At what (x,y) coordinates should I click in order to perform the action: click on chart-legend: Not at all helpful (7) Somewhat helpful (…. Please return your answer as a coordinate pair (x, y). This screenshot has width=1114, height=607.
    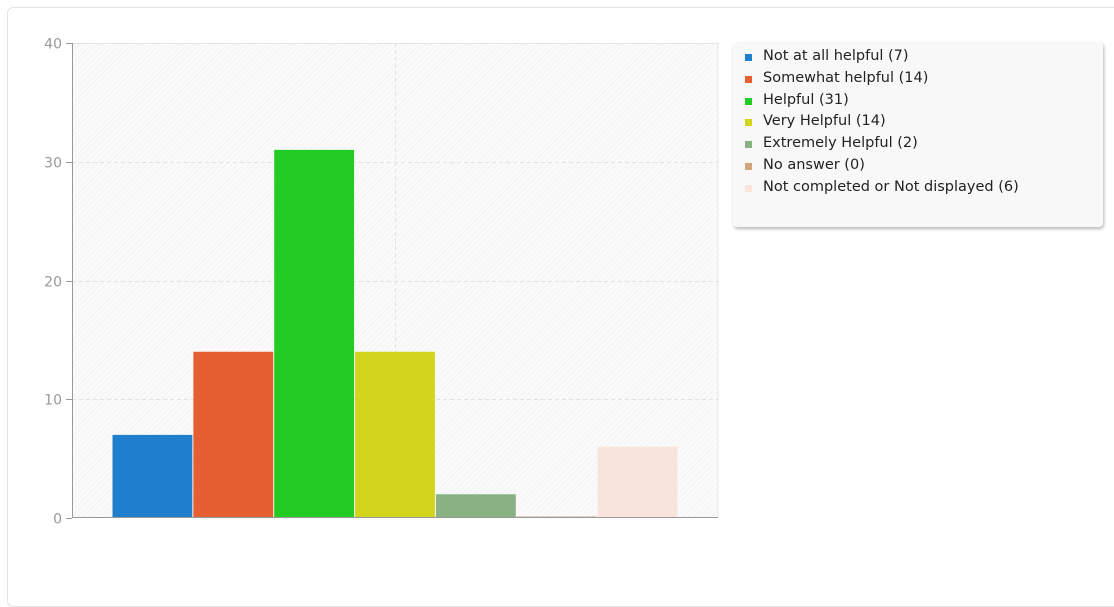
    Looking at the image, I should click on (918, 134).